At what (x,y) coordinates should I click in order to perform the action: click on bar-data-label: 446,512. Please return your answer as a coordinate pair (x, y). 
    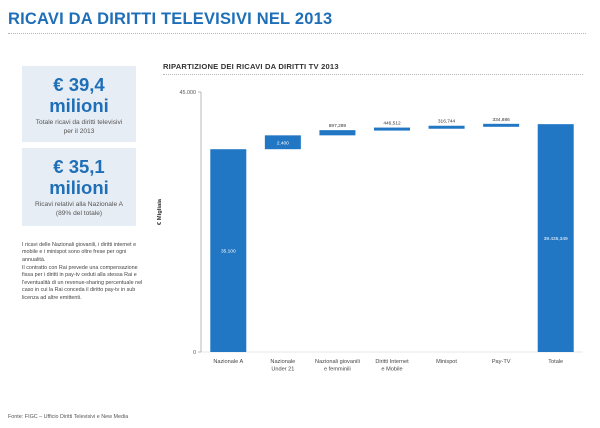
    Looking at the image, I should click on (392, 124).